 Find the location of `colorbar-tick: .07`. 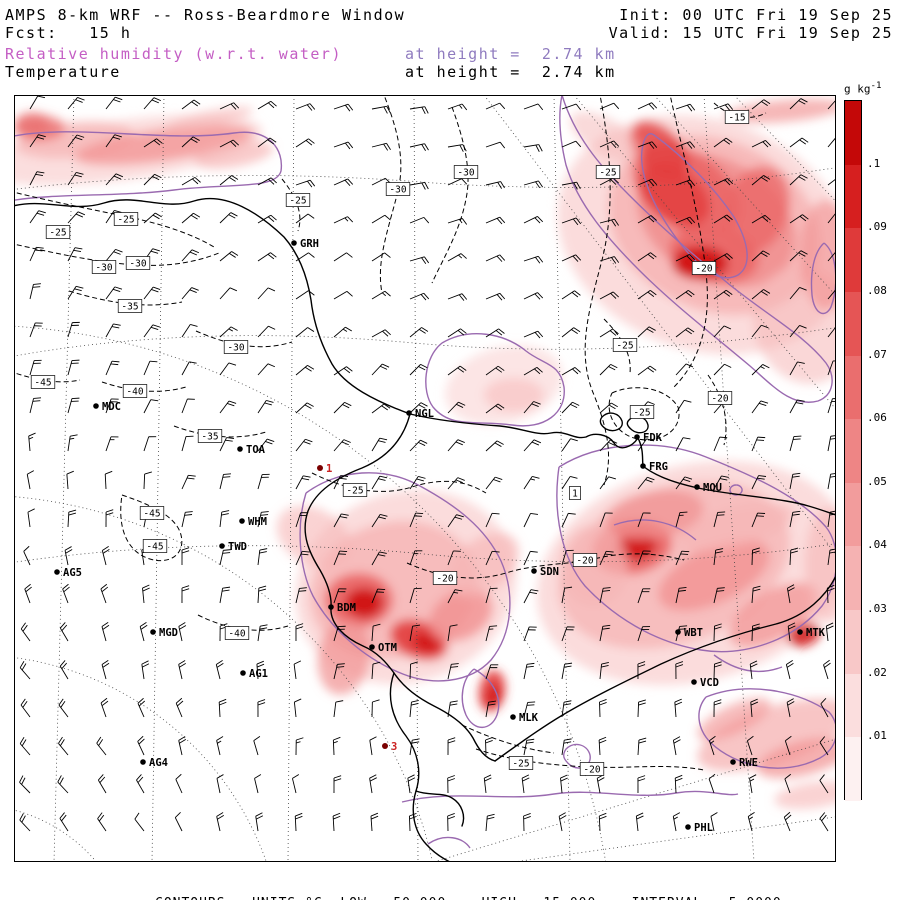

colorbar-tick: .07 is located at coordinates (877, 354).